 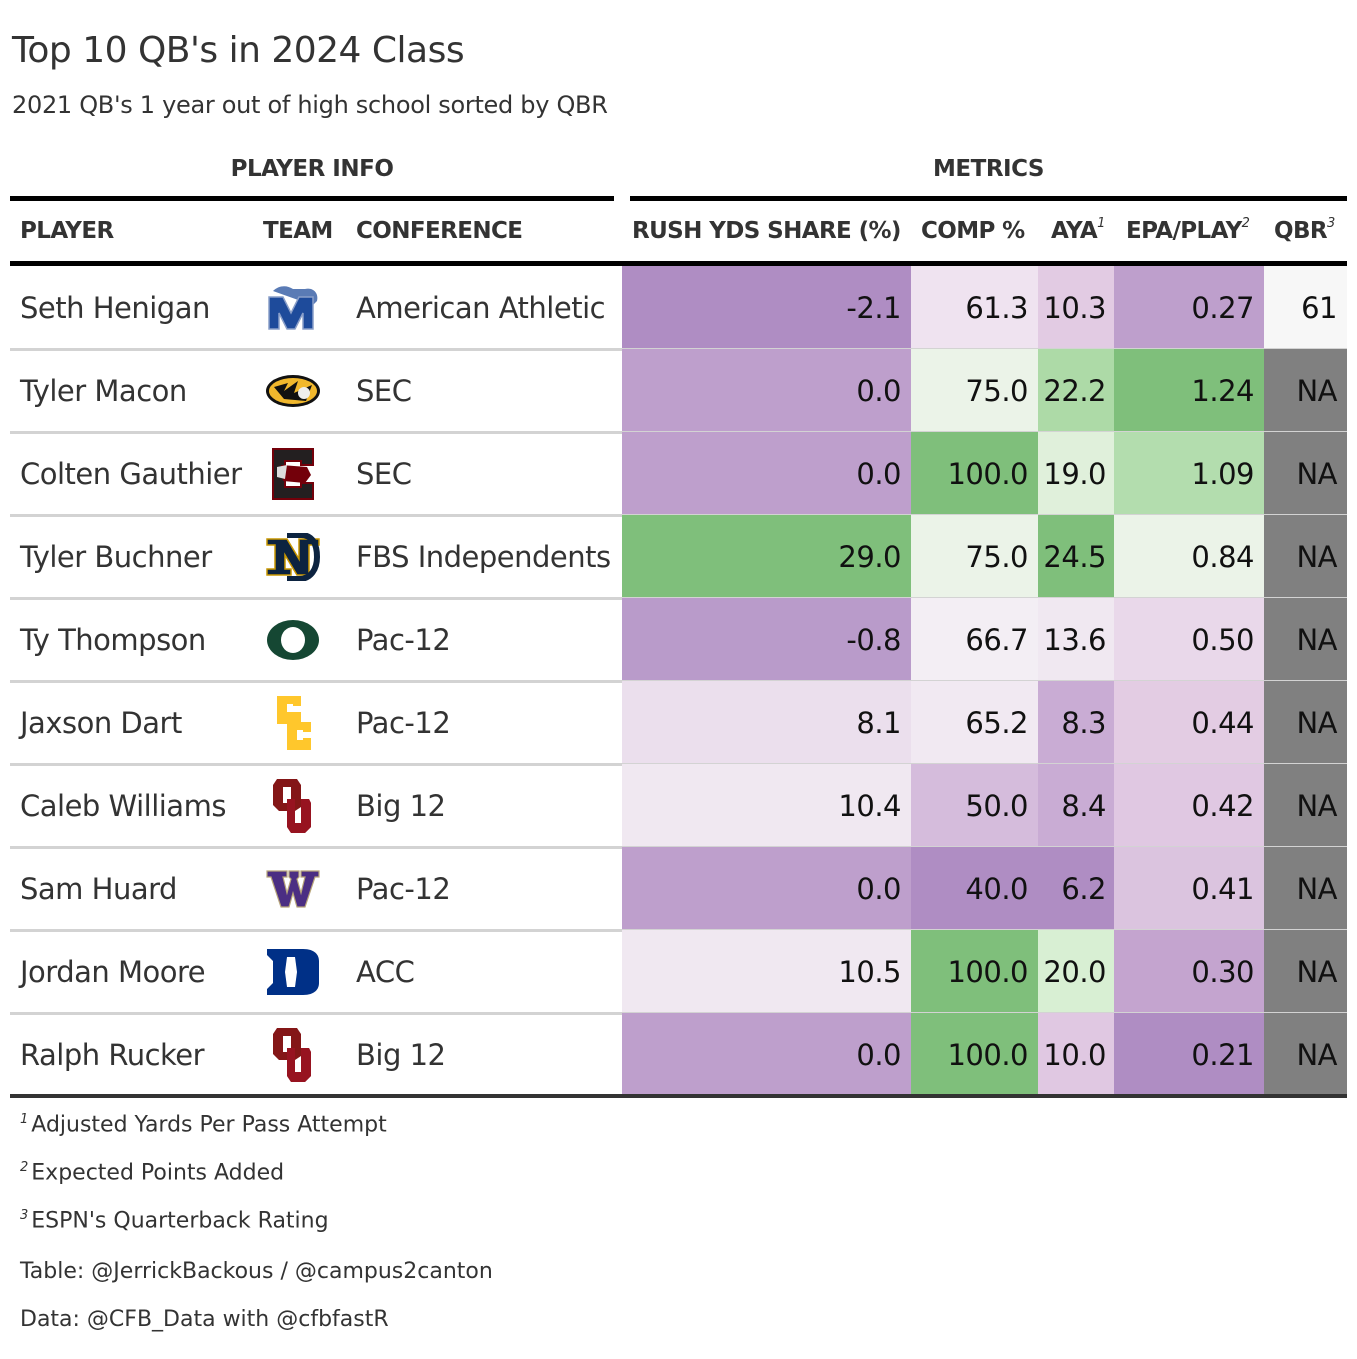 What do you see at coordinates (67, 231) in the screenshot?
I see `col-header-player: PLAYER` at bounding box center [67, 231].